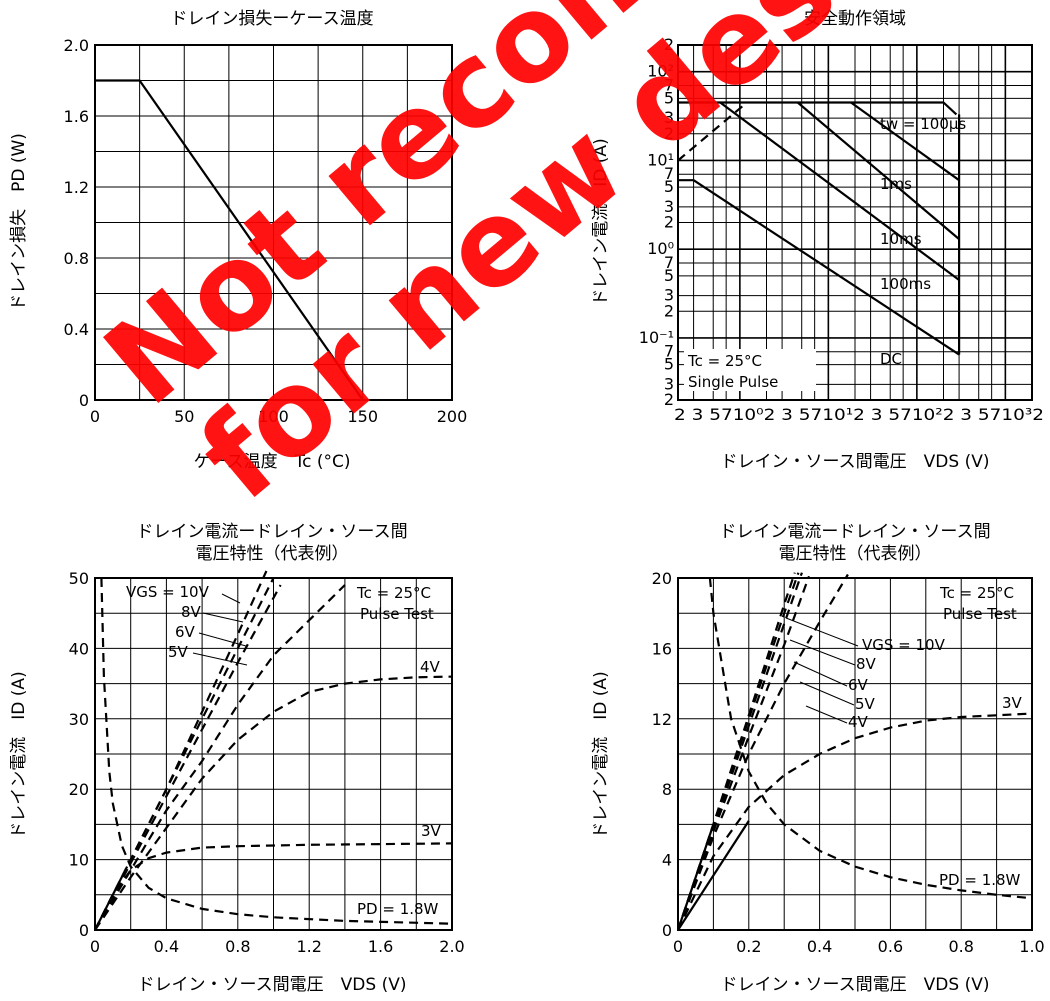  What do you see at coordinates (855, 19) in the screenshot?
I see `chart-title: 安全動作領域` at bounding box center [855, 19].